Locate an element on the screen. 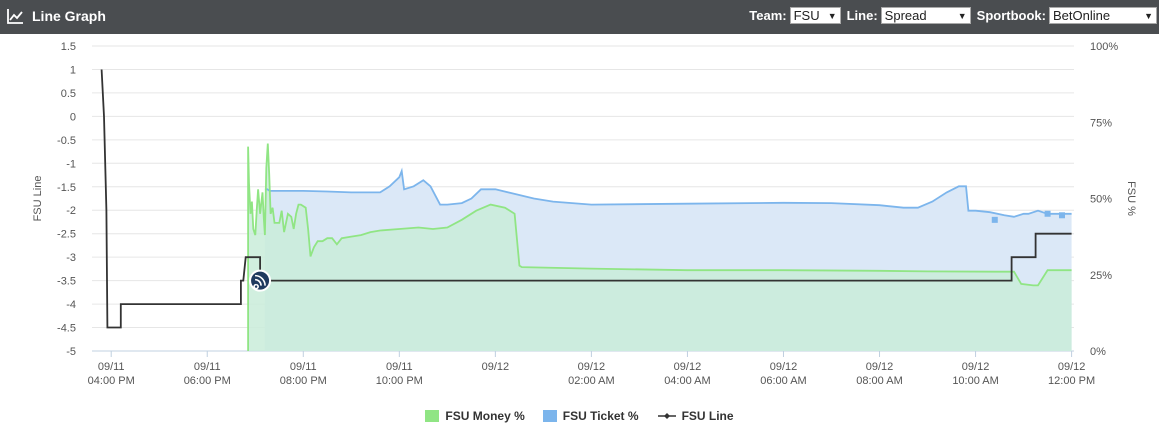 The image size is (1159, 427). y-left-tick-label: -4 is located at coordinates (71, 305).